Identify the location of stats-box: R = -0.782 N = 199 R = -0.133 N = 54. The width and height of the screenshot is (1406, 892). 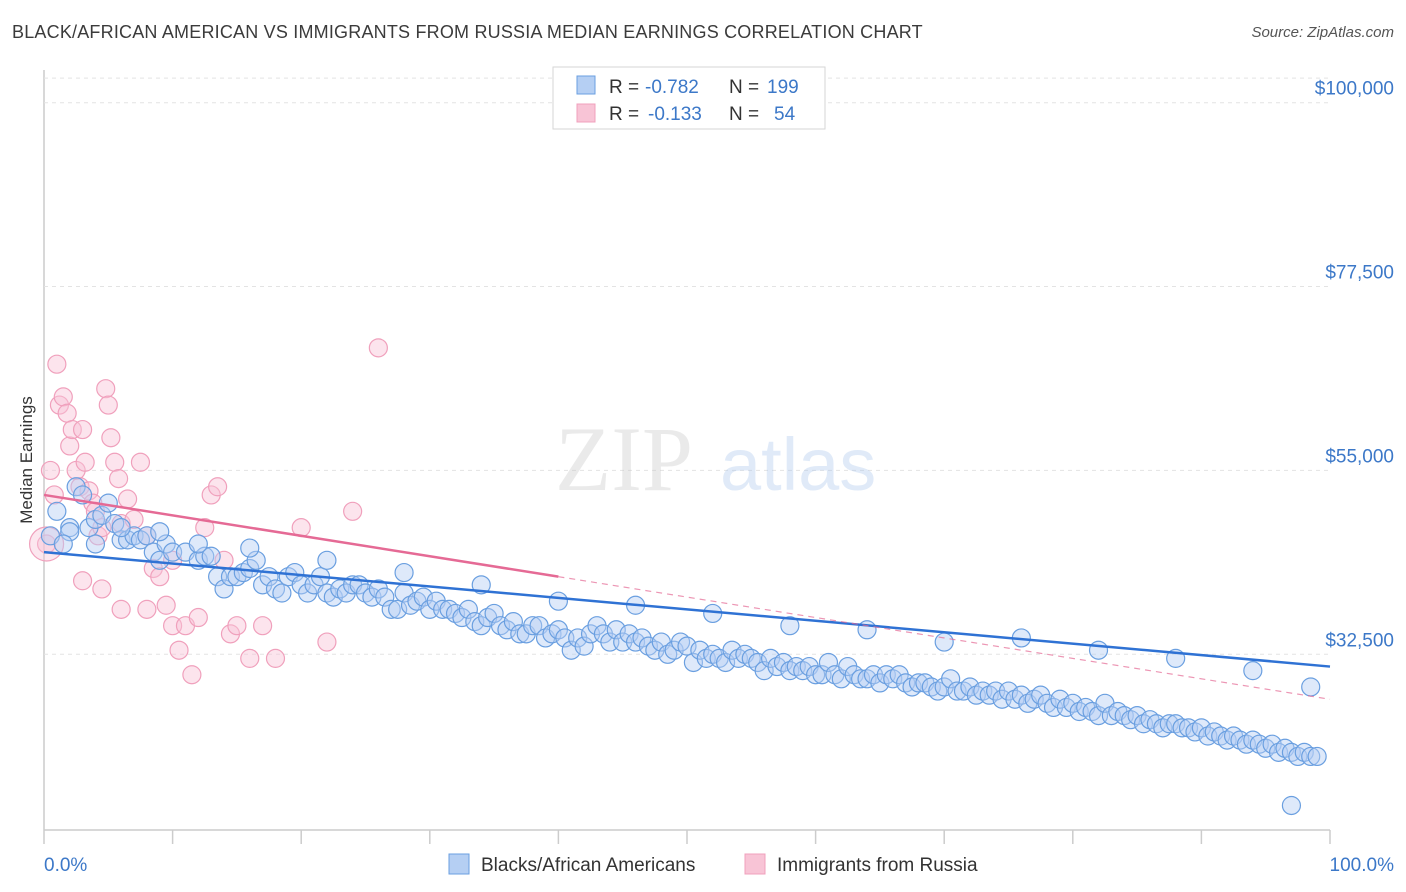
(689, 98).